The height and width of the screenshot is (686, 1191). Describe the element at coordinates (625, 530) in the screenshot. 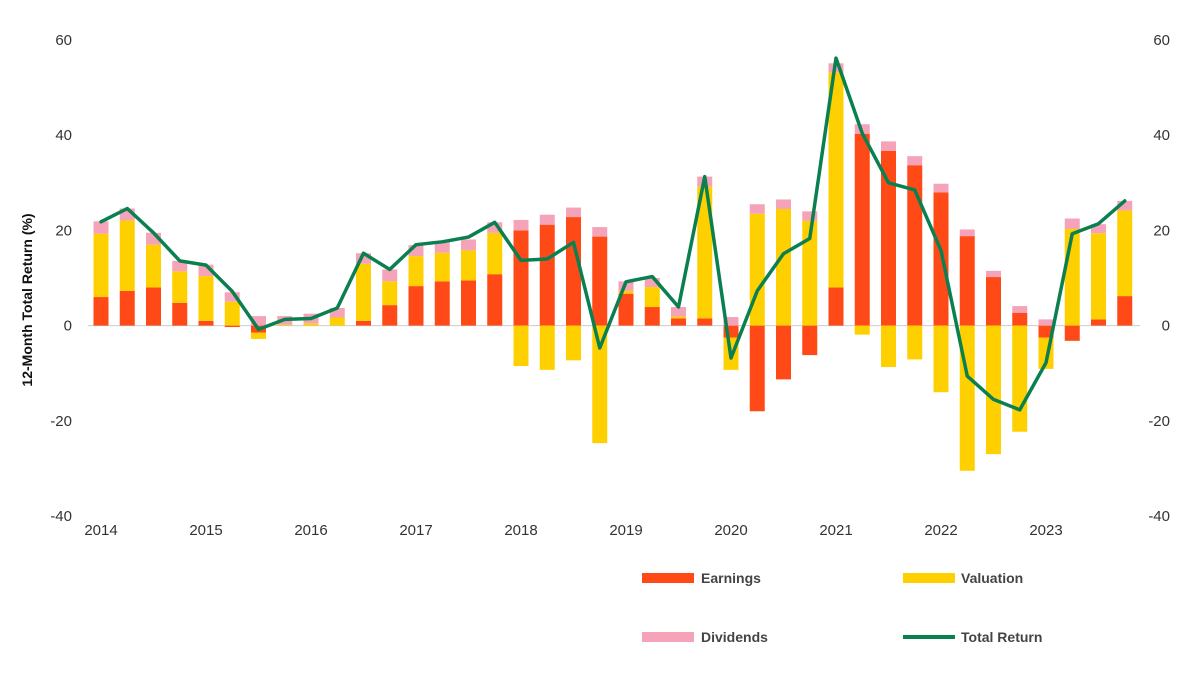

I see `x-tick-label: 2019` at that location.